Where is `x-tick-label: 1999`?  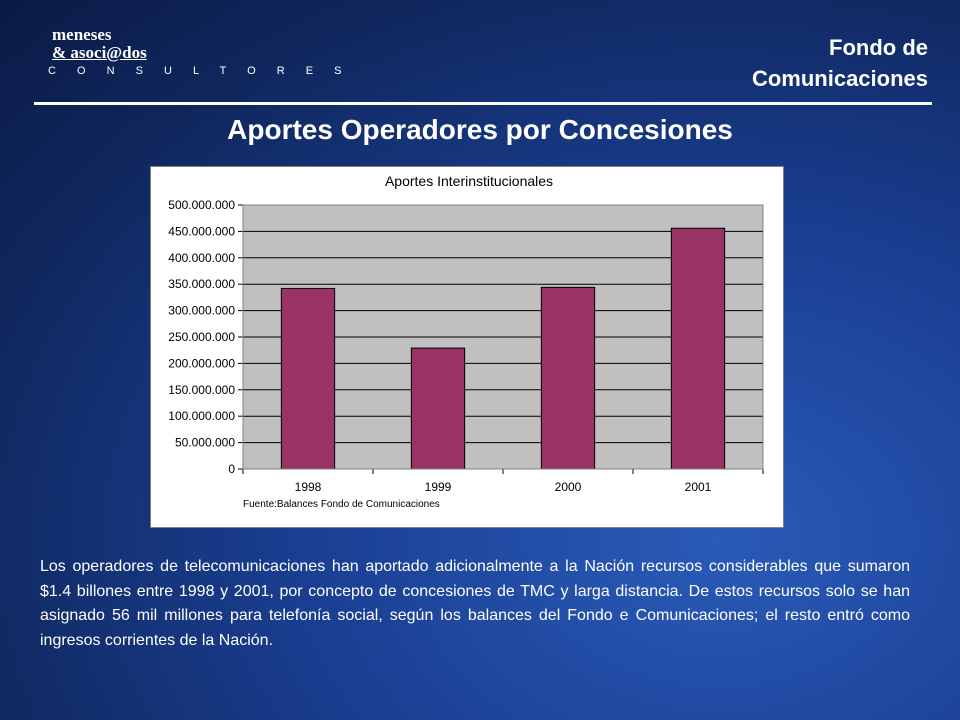 x-tick-label: 1999 is located at coordinates (438, 487).